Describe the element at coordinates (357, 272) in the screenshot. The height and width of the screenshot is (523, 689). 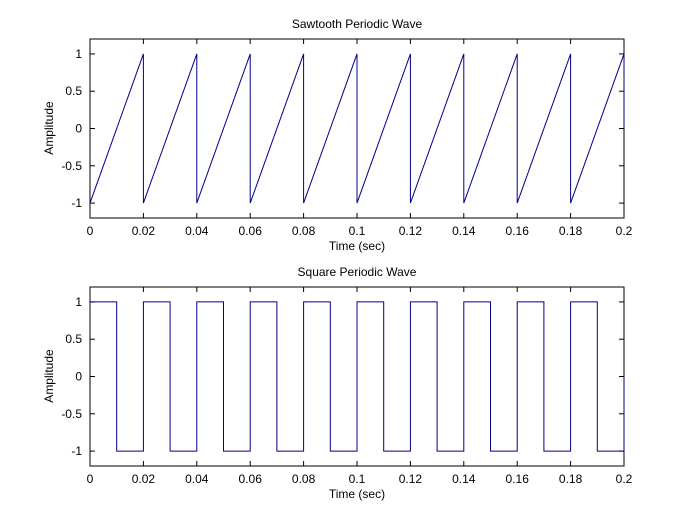
I see `square-title: Square Periodic Wave` at that location.